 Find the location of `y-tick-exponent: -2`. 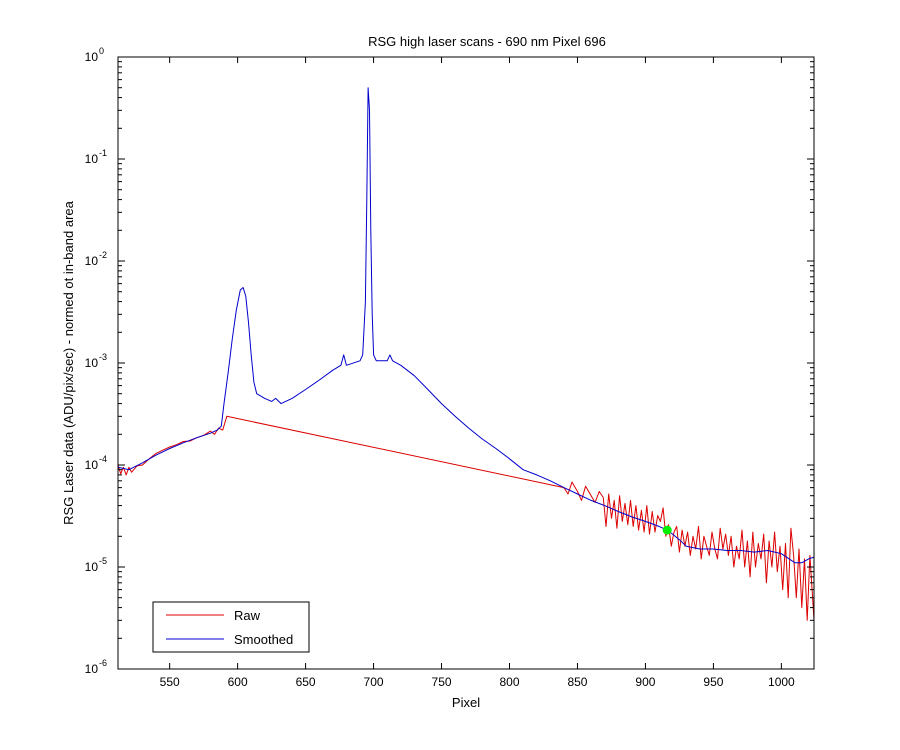

y-tick-exponent: -2 is located at coordinates (103, 255).